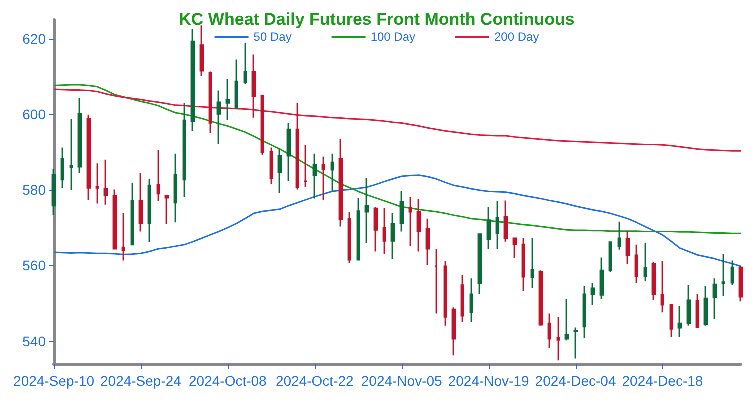  Describe the element at coordinates (402, 381) in the screenshot. I see `x-tick-label: 2024-Nov-05` at that location.